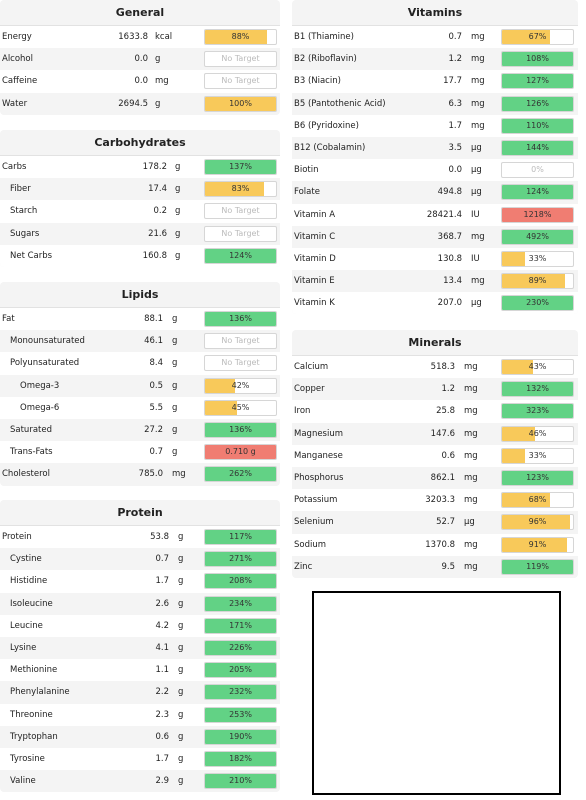 The width and height of the screenshot is (586, 800). Describe the element at coordinates (537, 192) in the screenshot. I see `progress-percent-label: 124%` at that location.